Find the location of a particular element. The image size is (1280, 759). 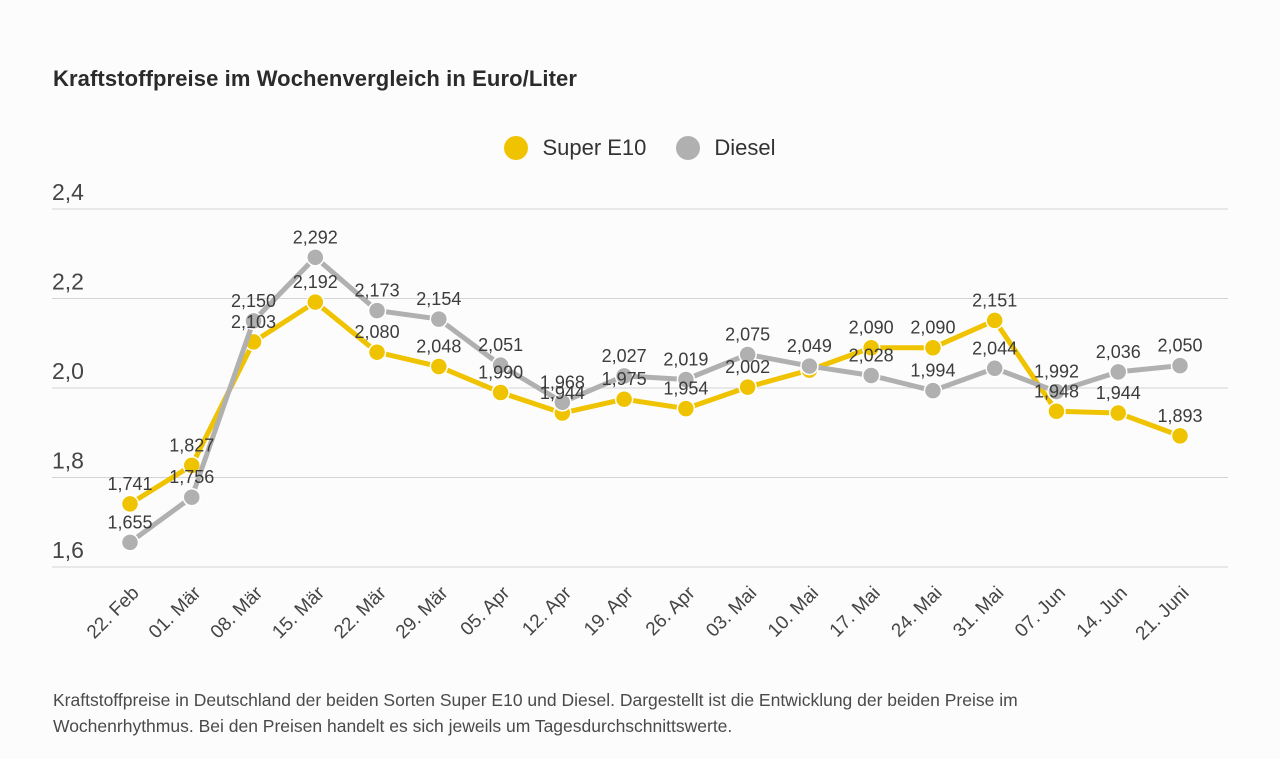

value-label-super-e10: 2,103 is located at coordinates (253, 322).